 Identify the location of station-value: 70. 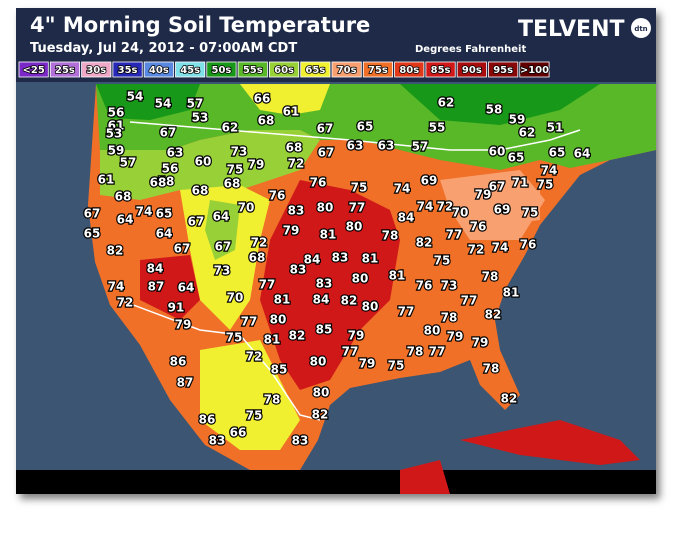
(235, 298).